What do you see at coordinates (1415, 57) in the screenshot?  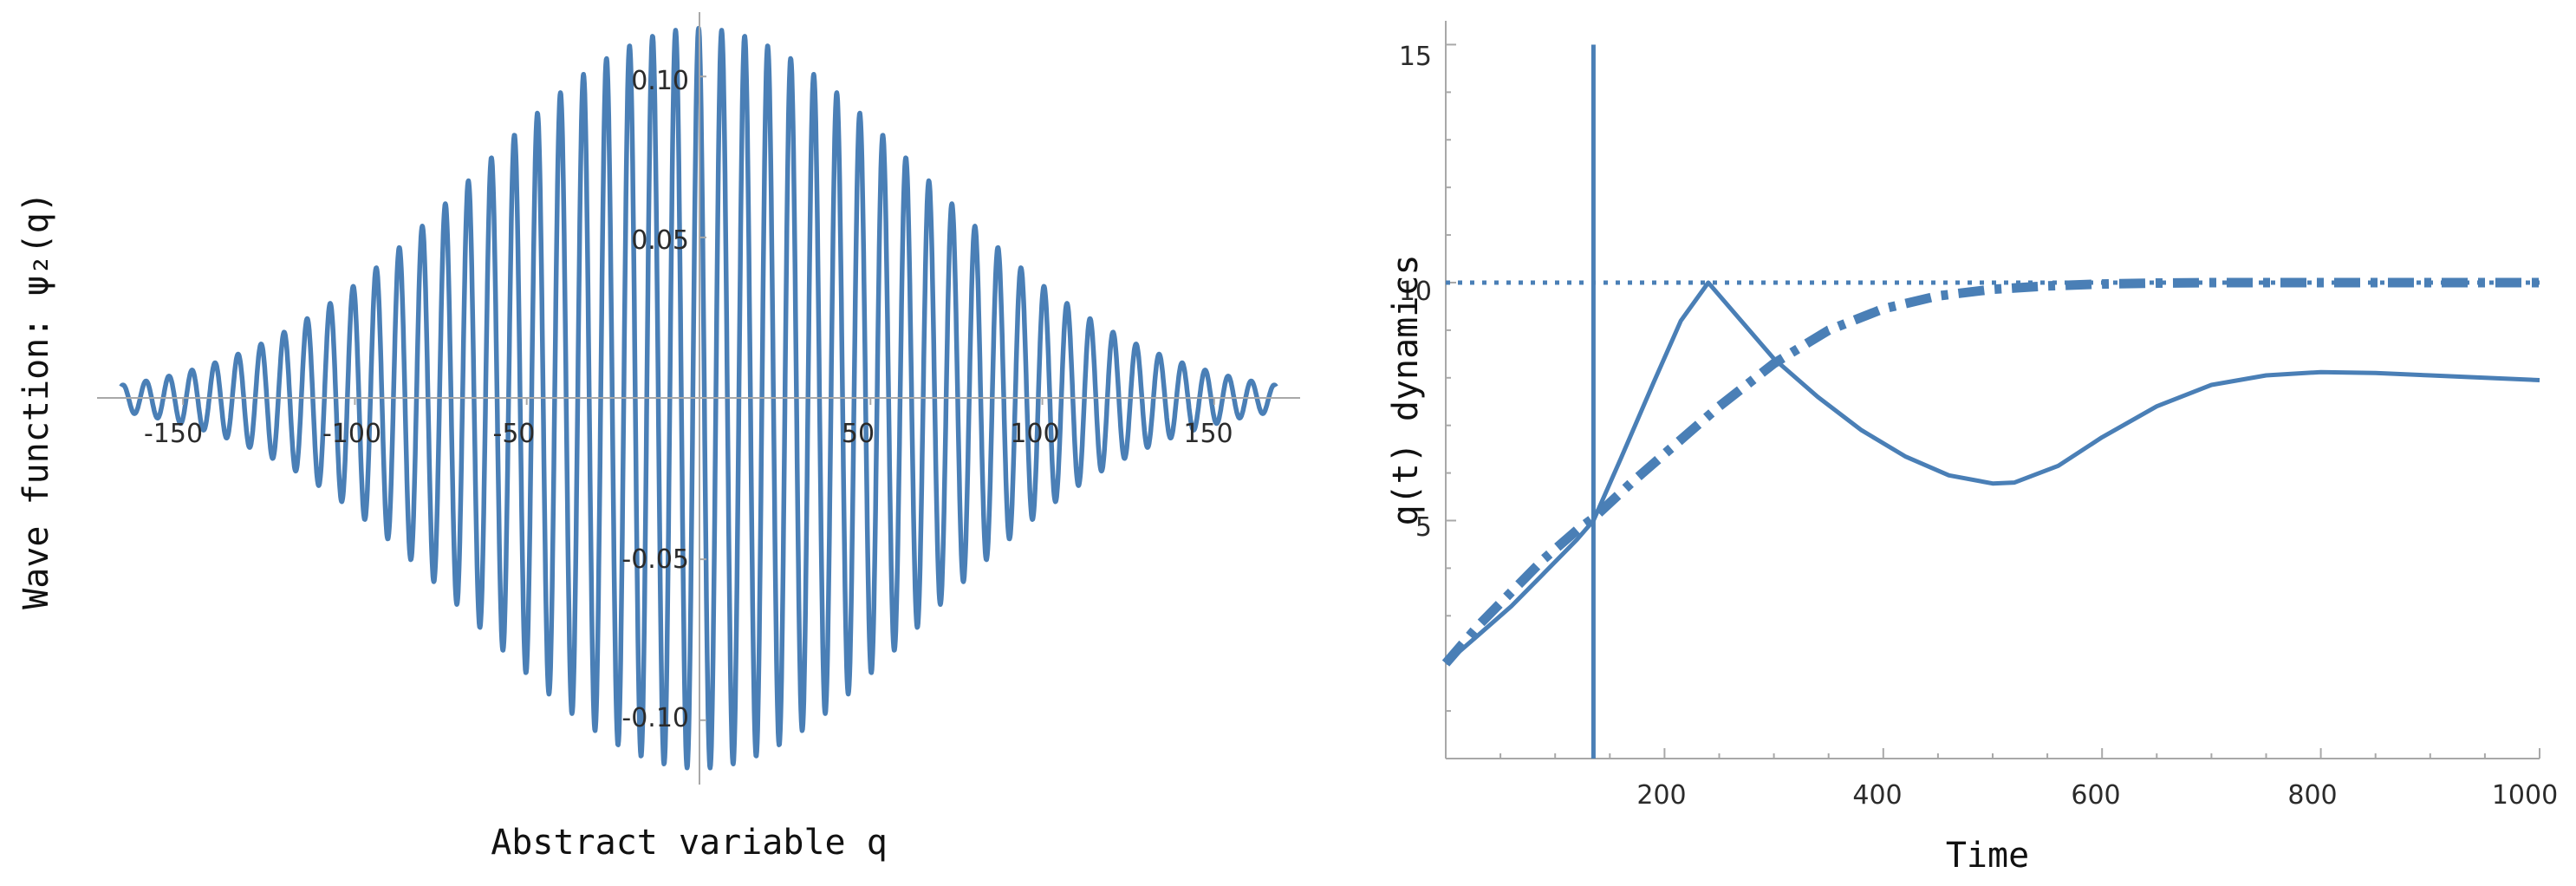 I see `right-y-tick-label: 15` at bounding box center [1415, 57].